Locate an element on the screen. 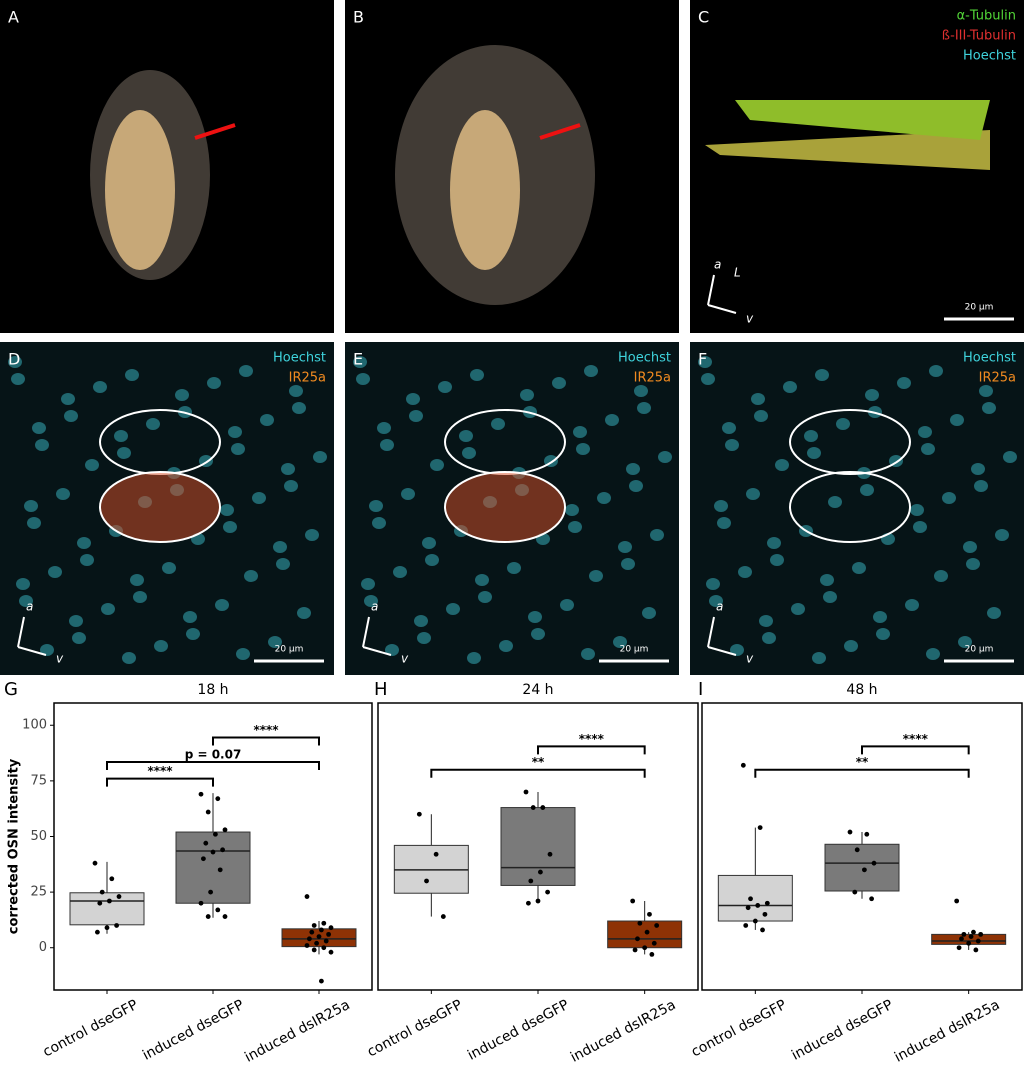 This screenshot has width=1024, height=1071. image-panel is located at coordinates (857, 508).